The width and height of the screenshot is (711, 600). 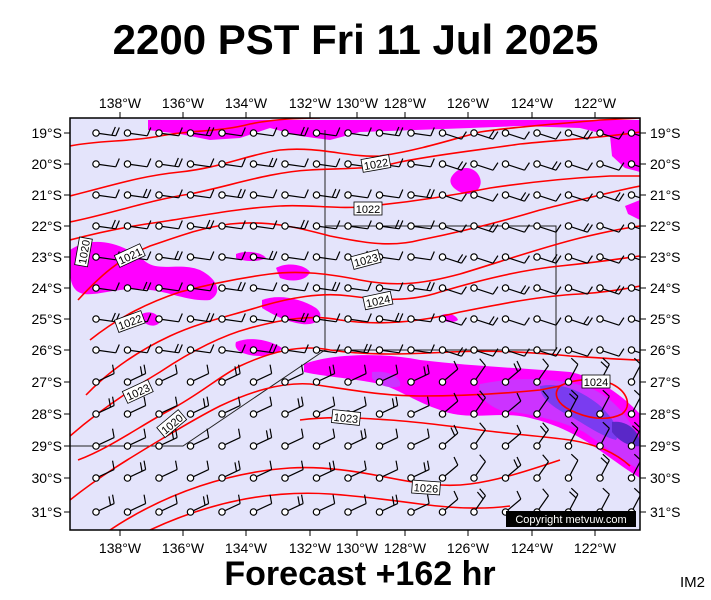 What do you see at coordinates (310, 103) in the screenshot?
I see `longitude-label: 132°W` at bounding box center [310, 103].